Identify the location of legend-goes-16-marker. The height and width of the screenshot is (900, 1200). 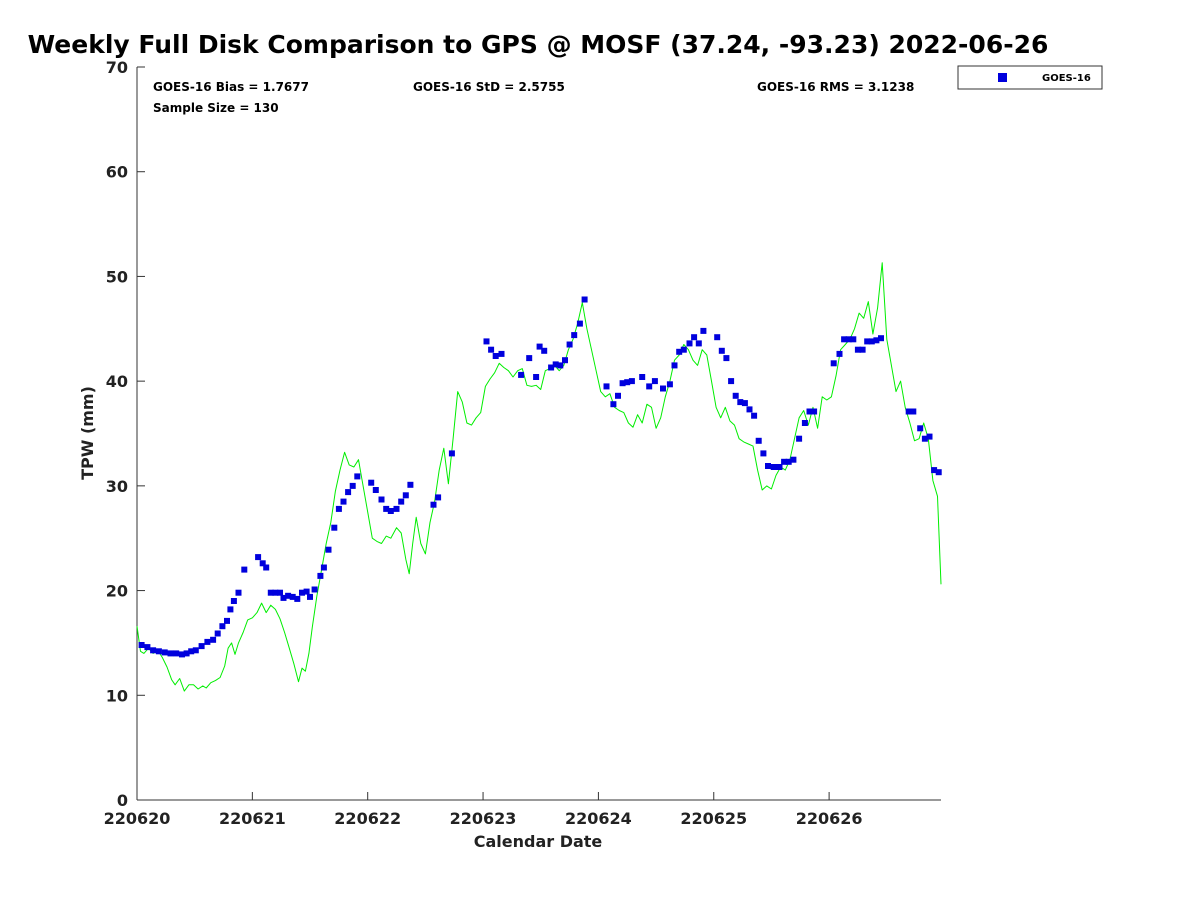
(1002, 77).